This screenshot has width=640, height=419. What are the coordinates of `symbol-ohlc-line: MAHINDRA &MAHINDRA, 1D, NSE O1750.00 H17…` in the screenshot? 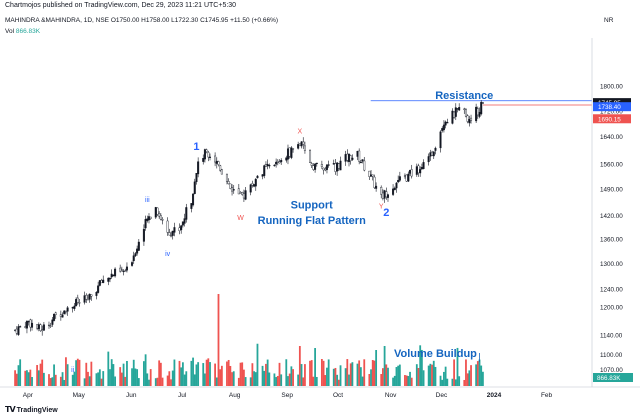 It's located at (142, 20).